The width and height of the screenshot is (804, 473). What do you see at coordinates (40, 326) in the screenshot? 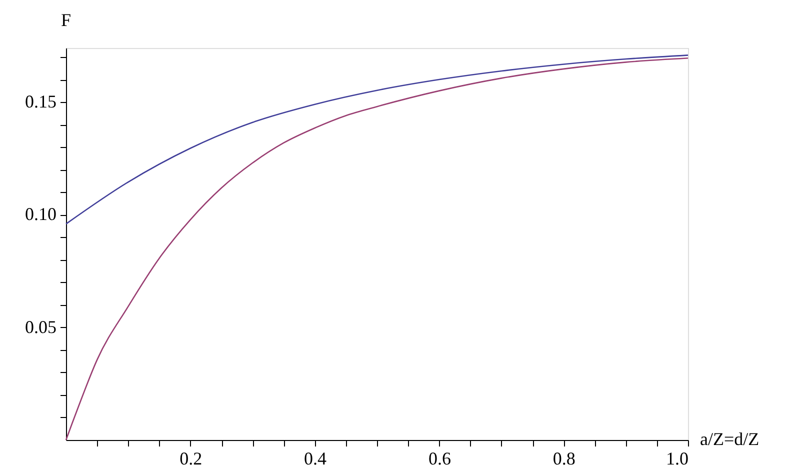
I see `y-tick-label: 0.05` at bounding box center [40, 326].